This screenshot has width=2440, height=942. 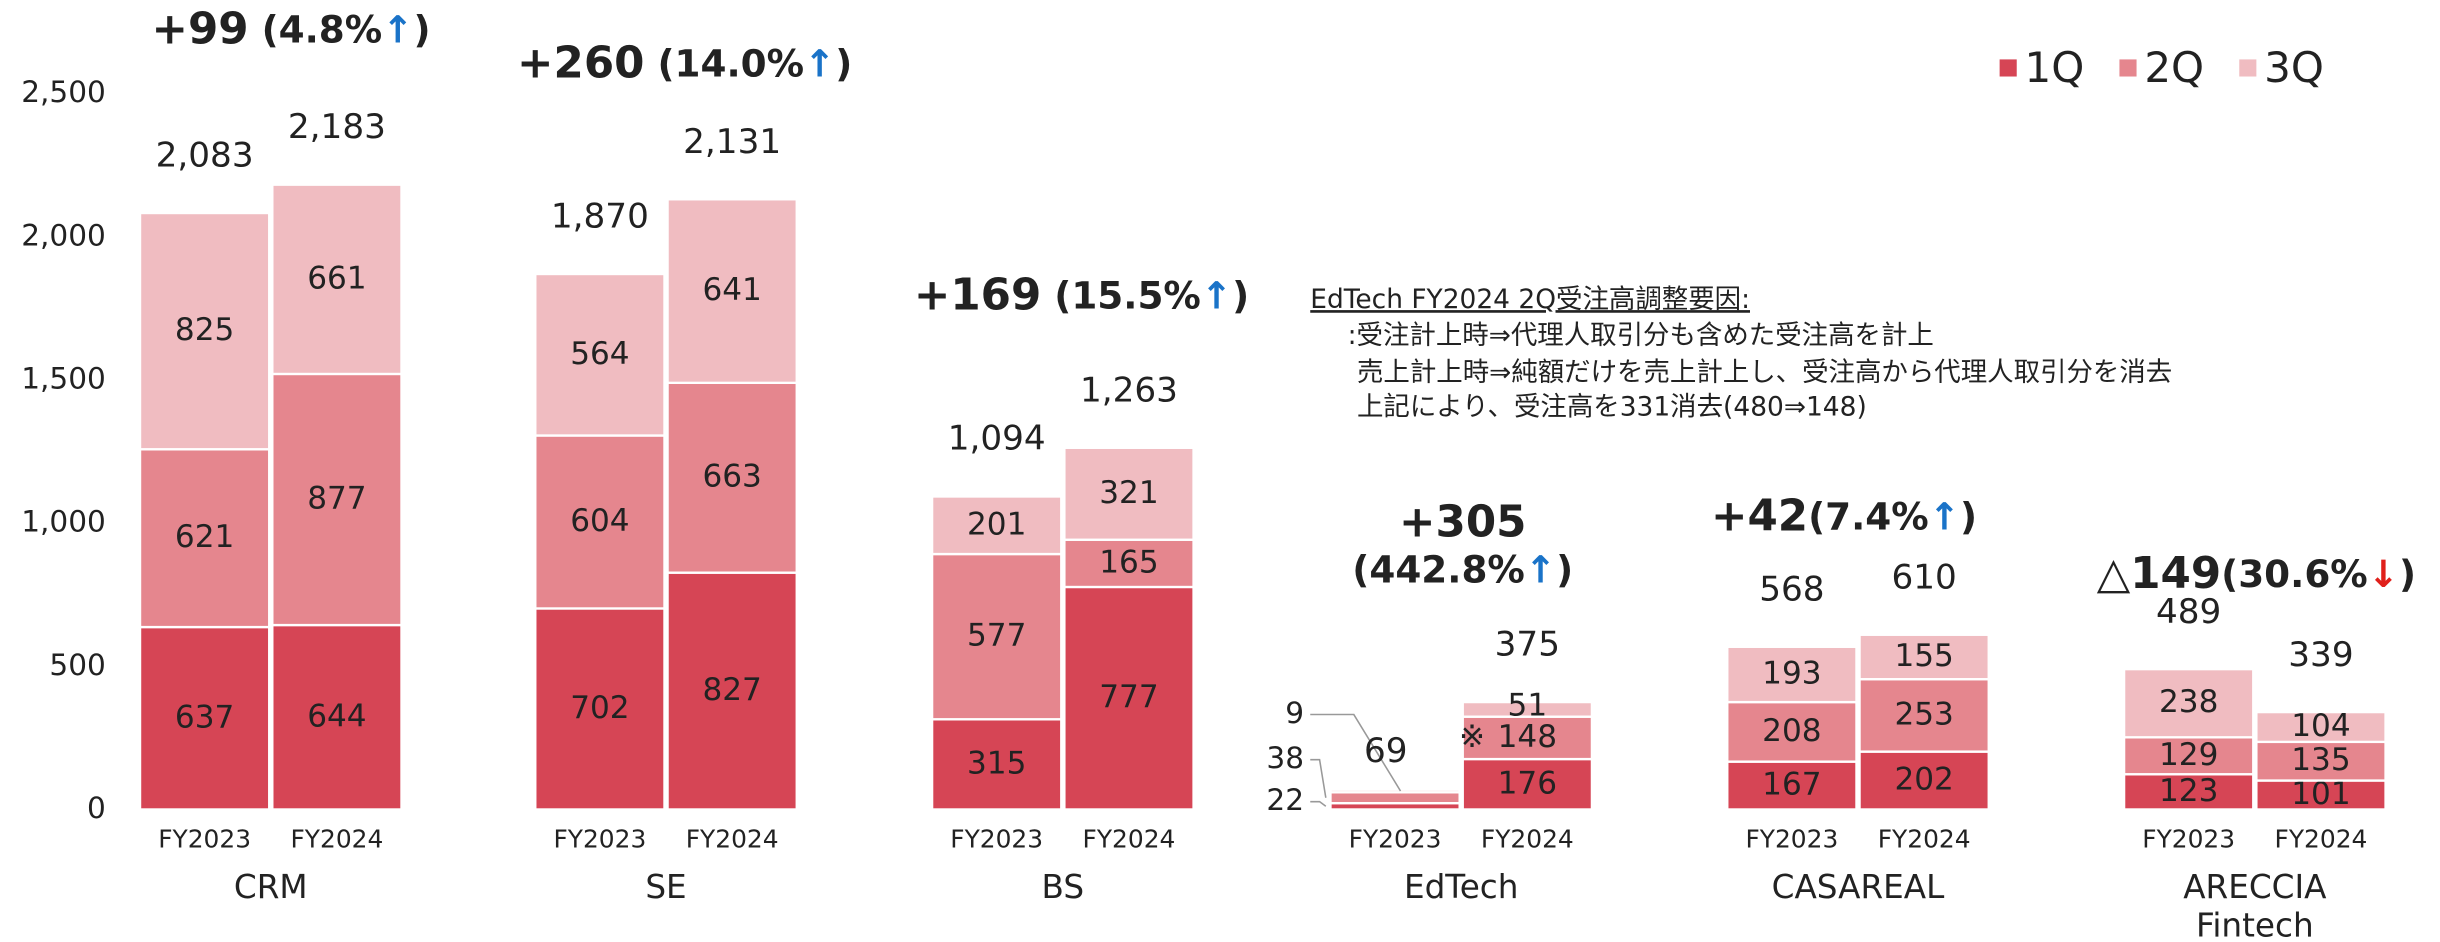 I want to click on total-label: 2,183, so click(x=337, y=127).